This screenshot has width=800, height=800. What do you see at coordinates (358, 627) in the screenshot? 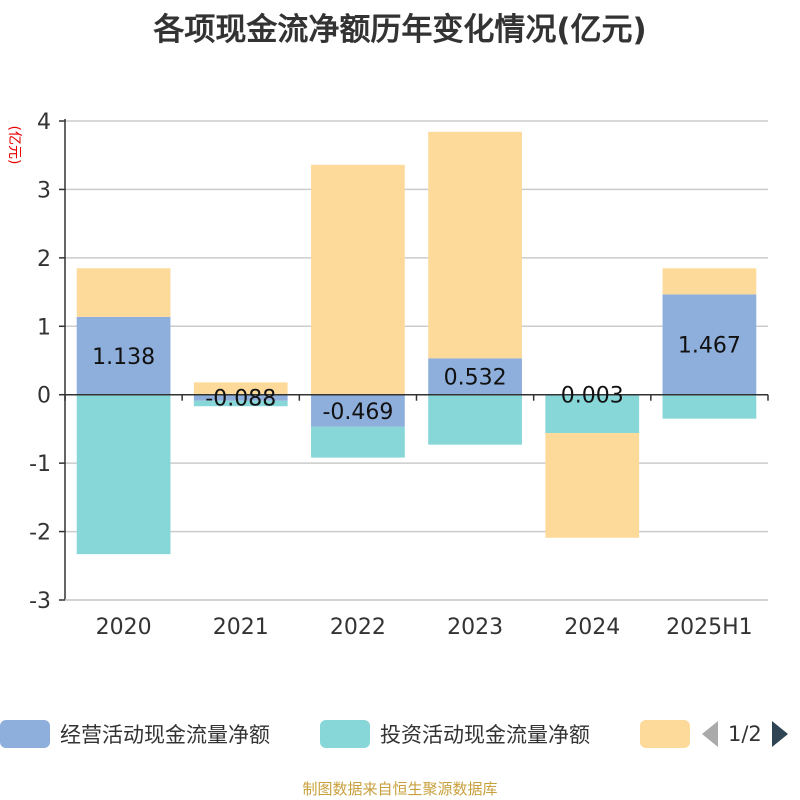
I see `x-tick-label: 2022` at bounding box center [358, 627].